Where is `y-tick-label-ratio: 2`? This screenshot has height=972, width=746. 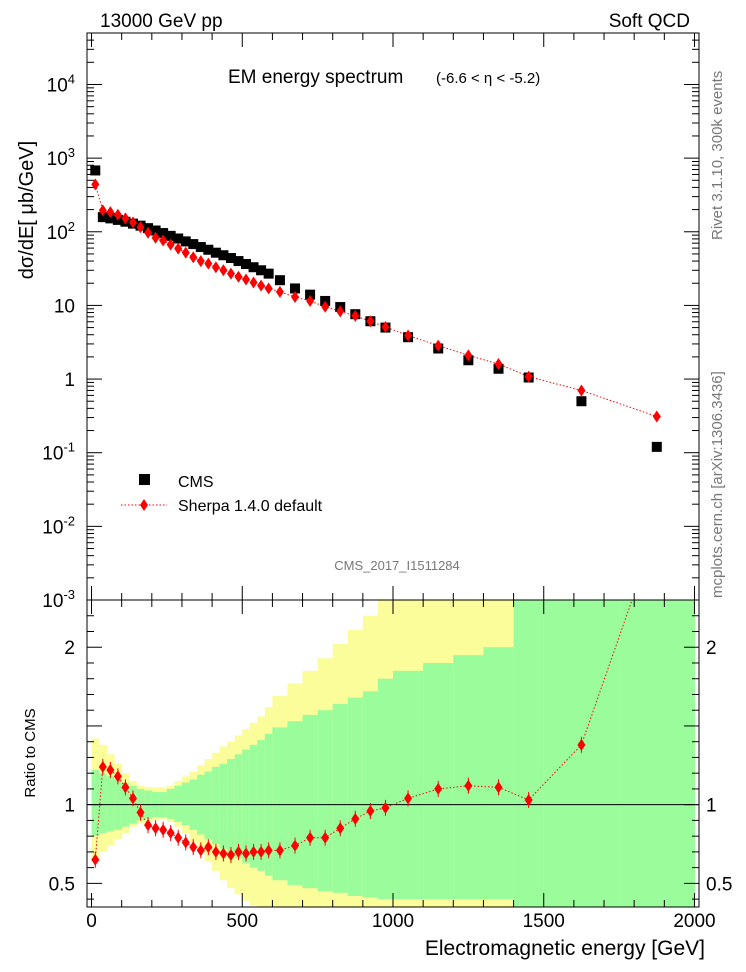 y-tick-label-ratio: 2 is located at coordinates (69, 648).